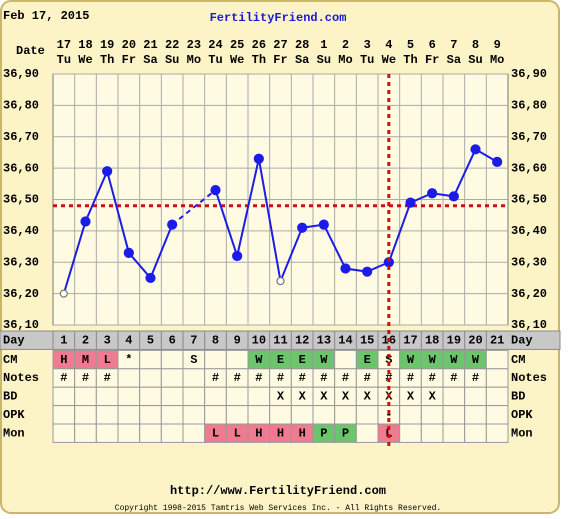  What do you see at coordinates (302, 45) in the screenshot?
I see `date: 28` at bounding box center [302, 45].